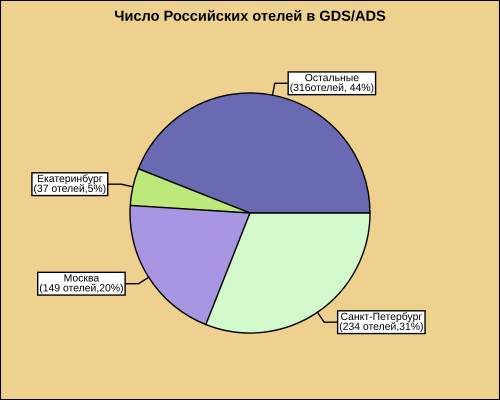 The height and width of the screenshot is (400, 500). I want to click on data-label: (316отелей, 44%), so click(332, 88).